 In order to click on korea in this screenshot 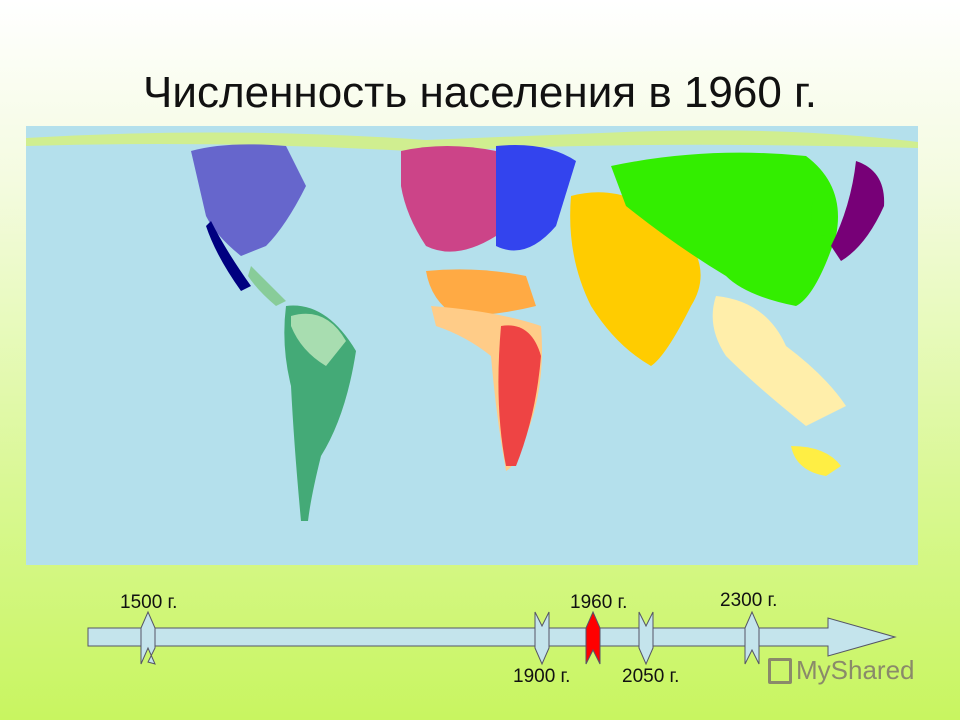, I will do `click(823, 214)`.